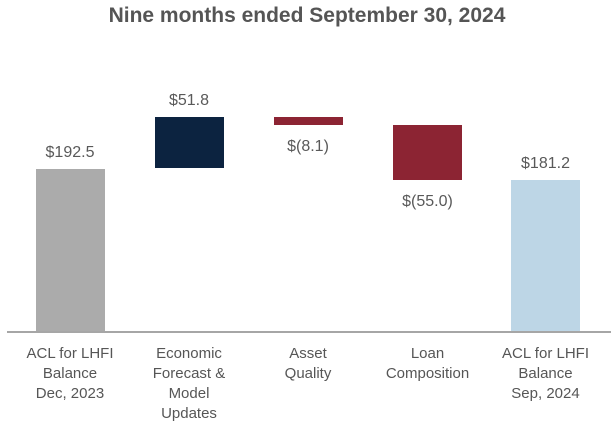 The height and width of the screenshot is (432, 614). I want to click on chart-title: Nine months ended September 30, 2024, so click(307, 15).